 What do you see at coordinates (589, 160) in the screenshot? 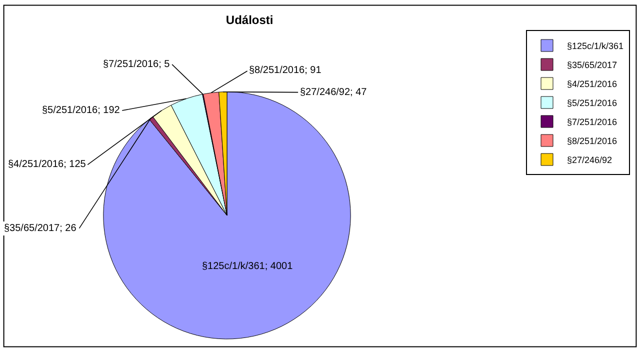
I see `legend-label: §27/246/92` at bounding box center [589, 160].